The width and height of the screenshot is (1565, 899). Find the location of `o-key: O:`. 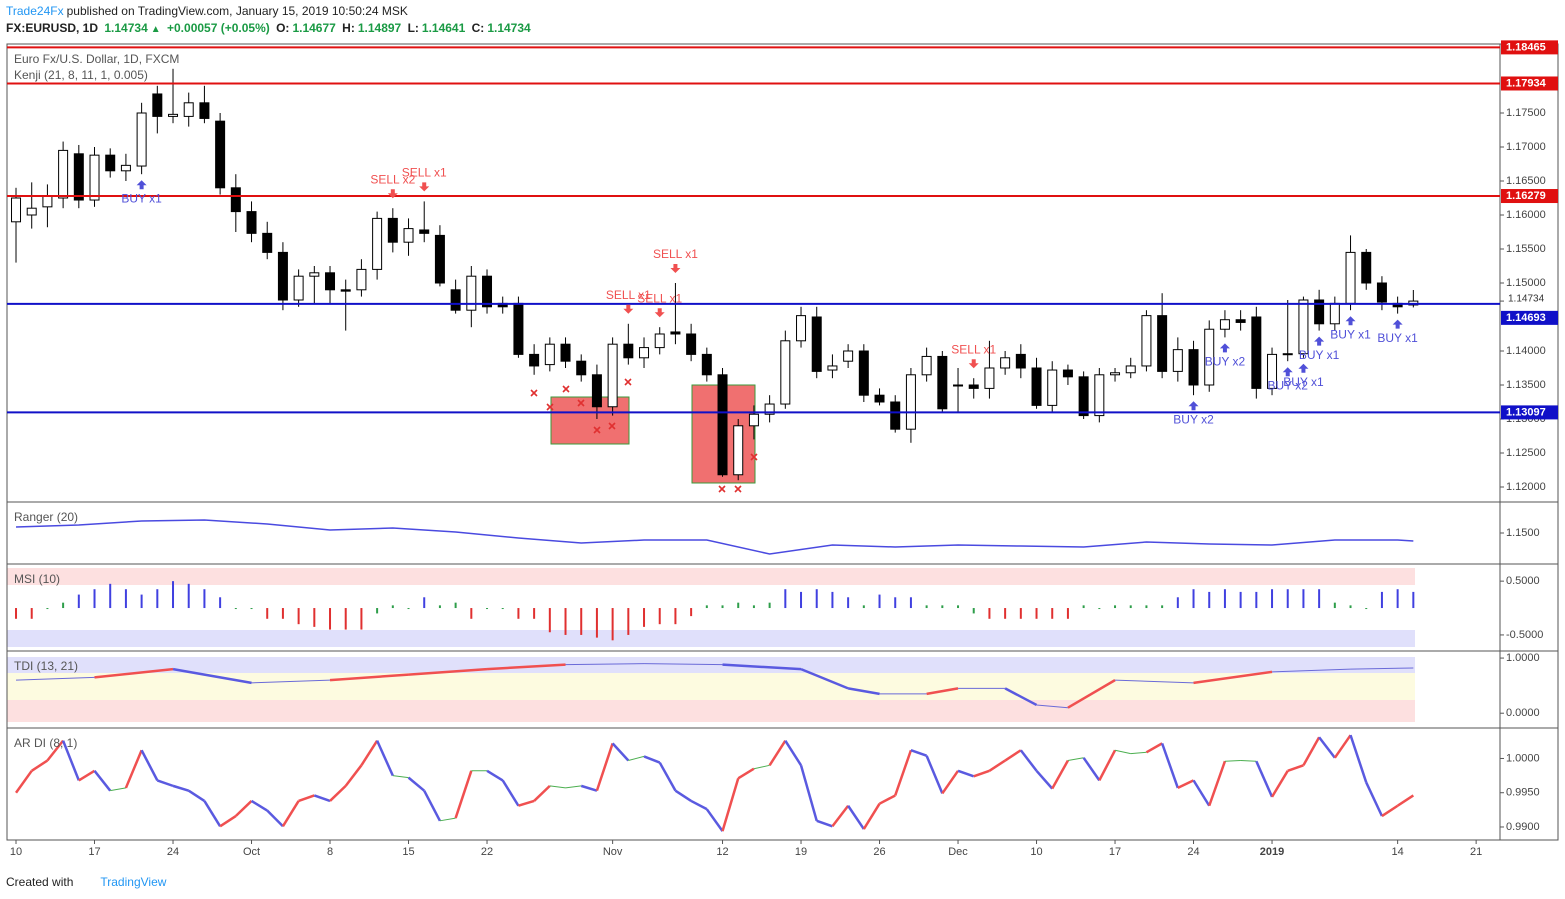

o-key: O: is located at coordinates (283, 28).